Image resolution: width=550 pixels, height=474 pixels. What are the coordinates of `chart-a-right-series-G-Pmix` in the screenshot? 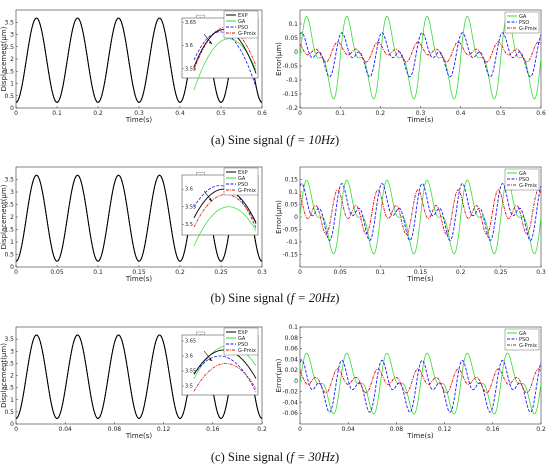 It's located at (420, 52).